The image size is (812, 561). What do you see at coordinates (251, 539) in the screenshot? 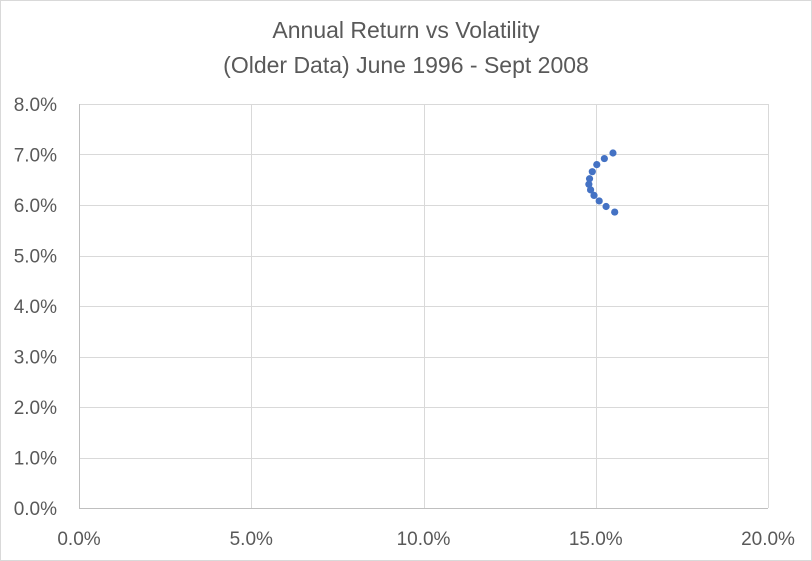
I see `x-tick-label: 5.0%` at bounding box center [251, 539].